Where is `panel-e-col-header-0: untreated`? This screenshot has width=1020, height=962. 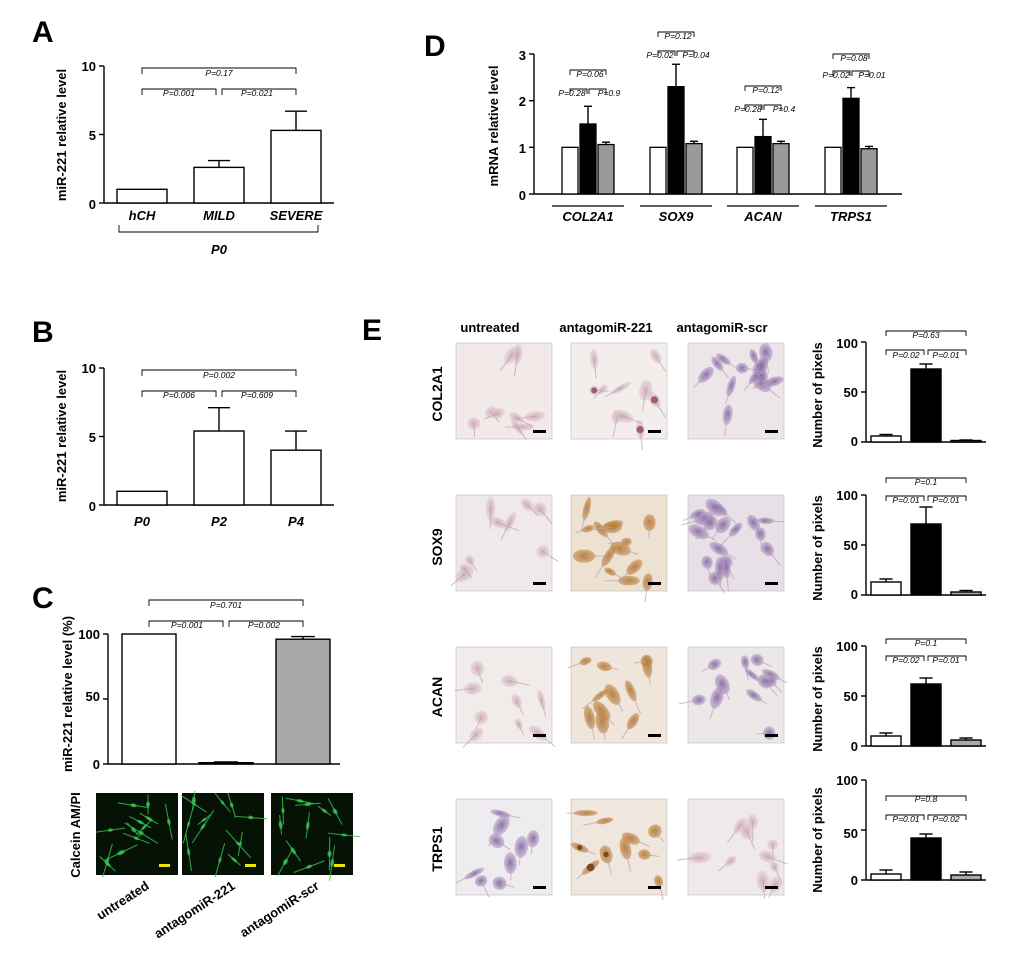
panel-e-col-header-0: untreated is located at coordinates (489, 327).